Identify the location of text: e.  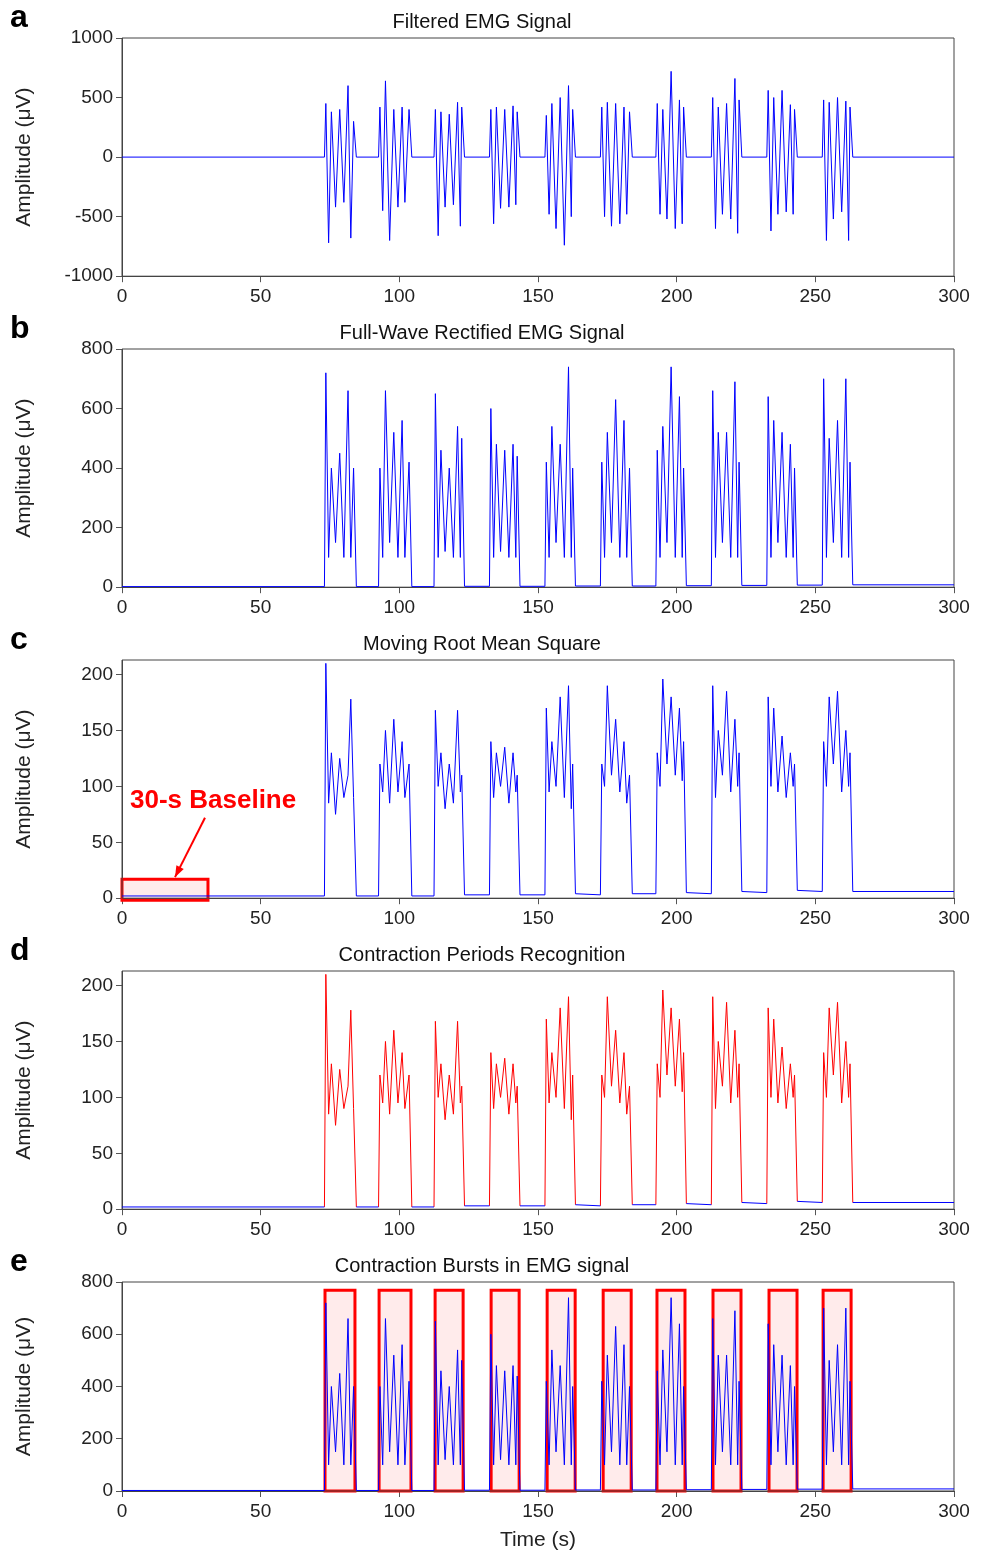
(19, 1259).